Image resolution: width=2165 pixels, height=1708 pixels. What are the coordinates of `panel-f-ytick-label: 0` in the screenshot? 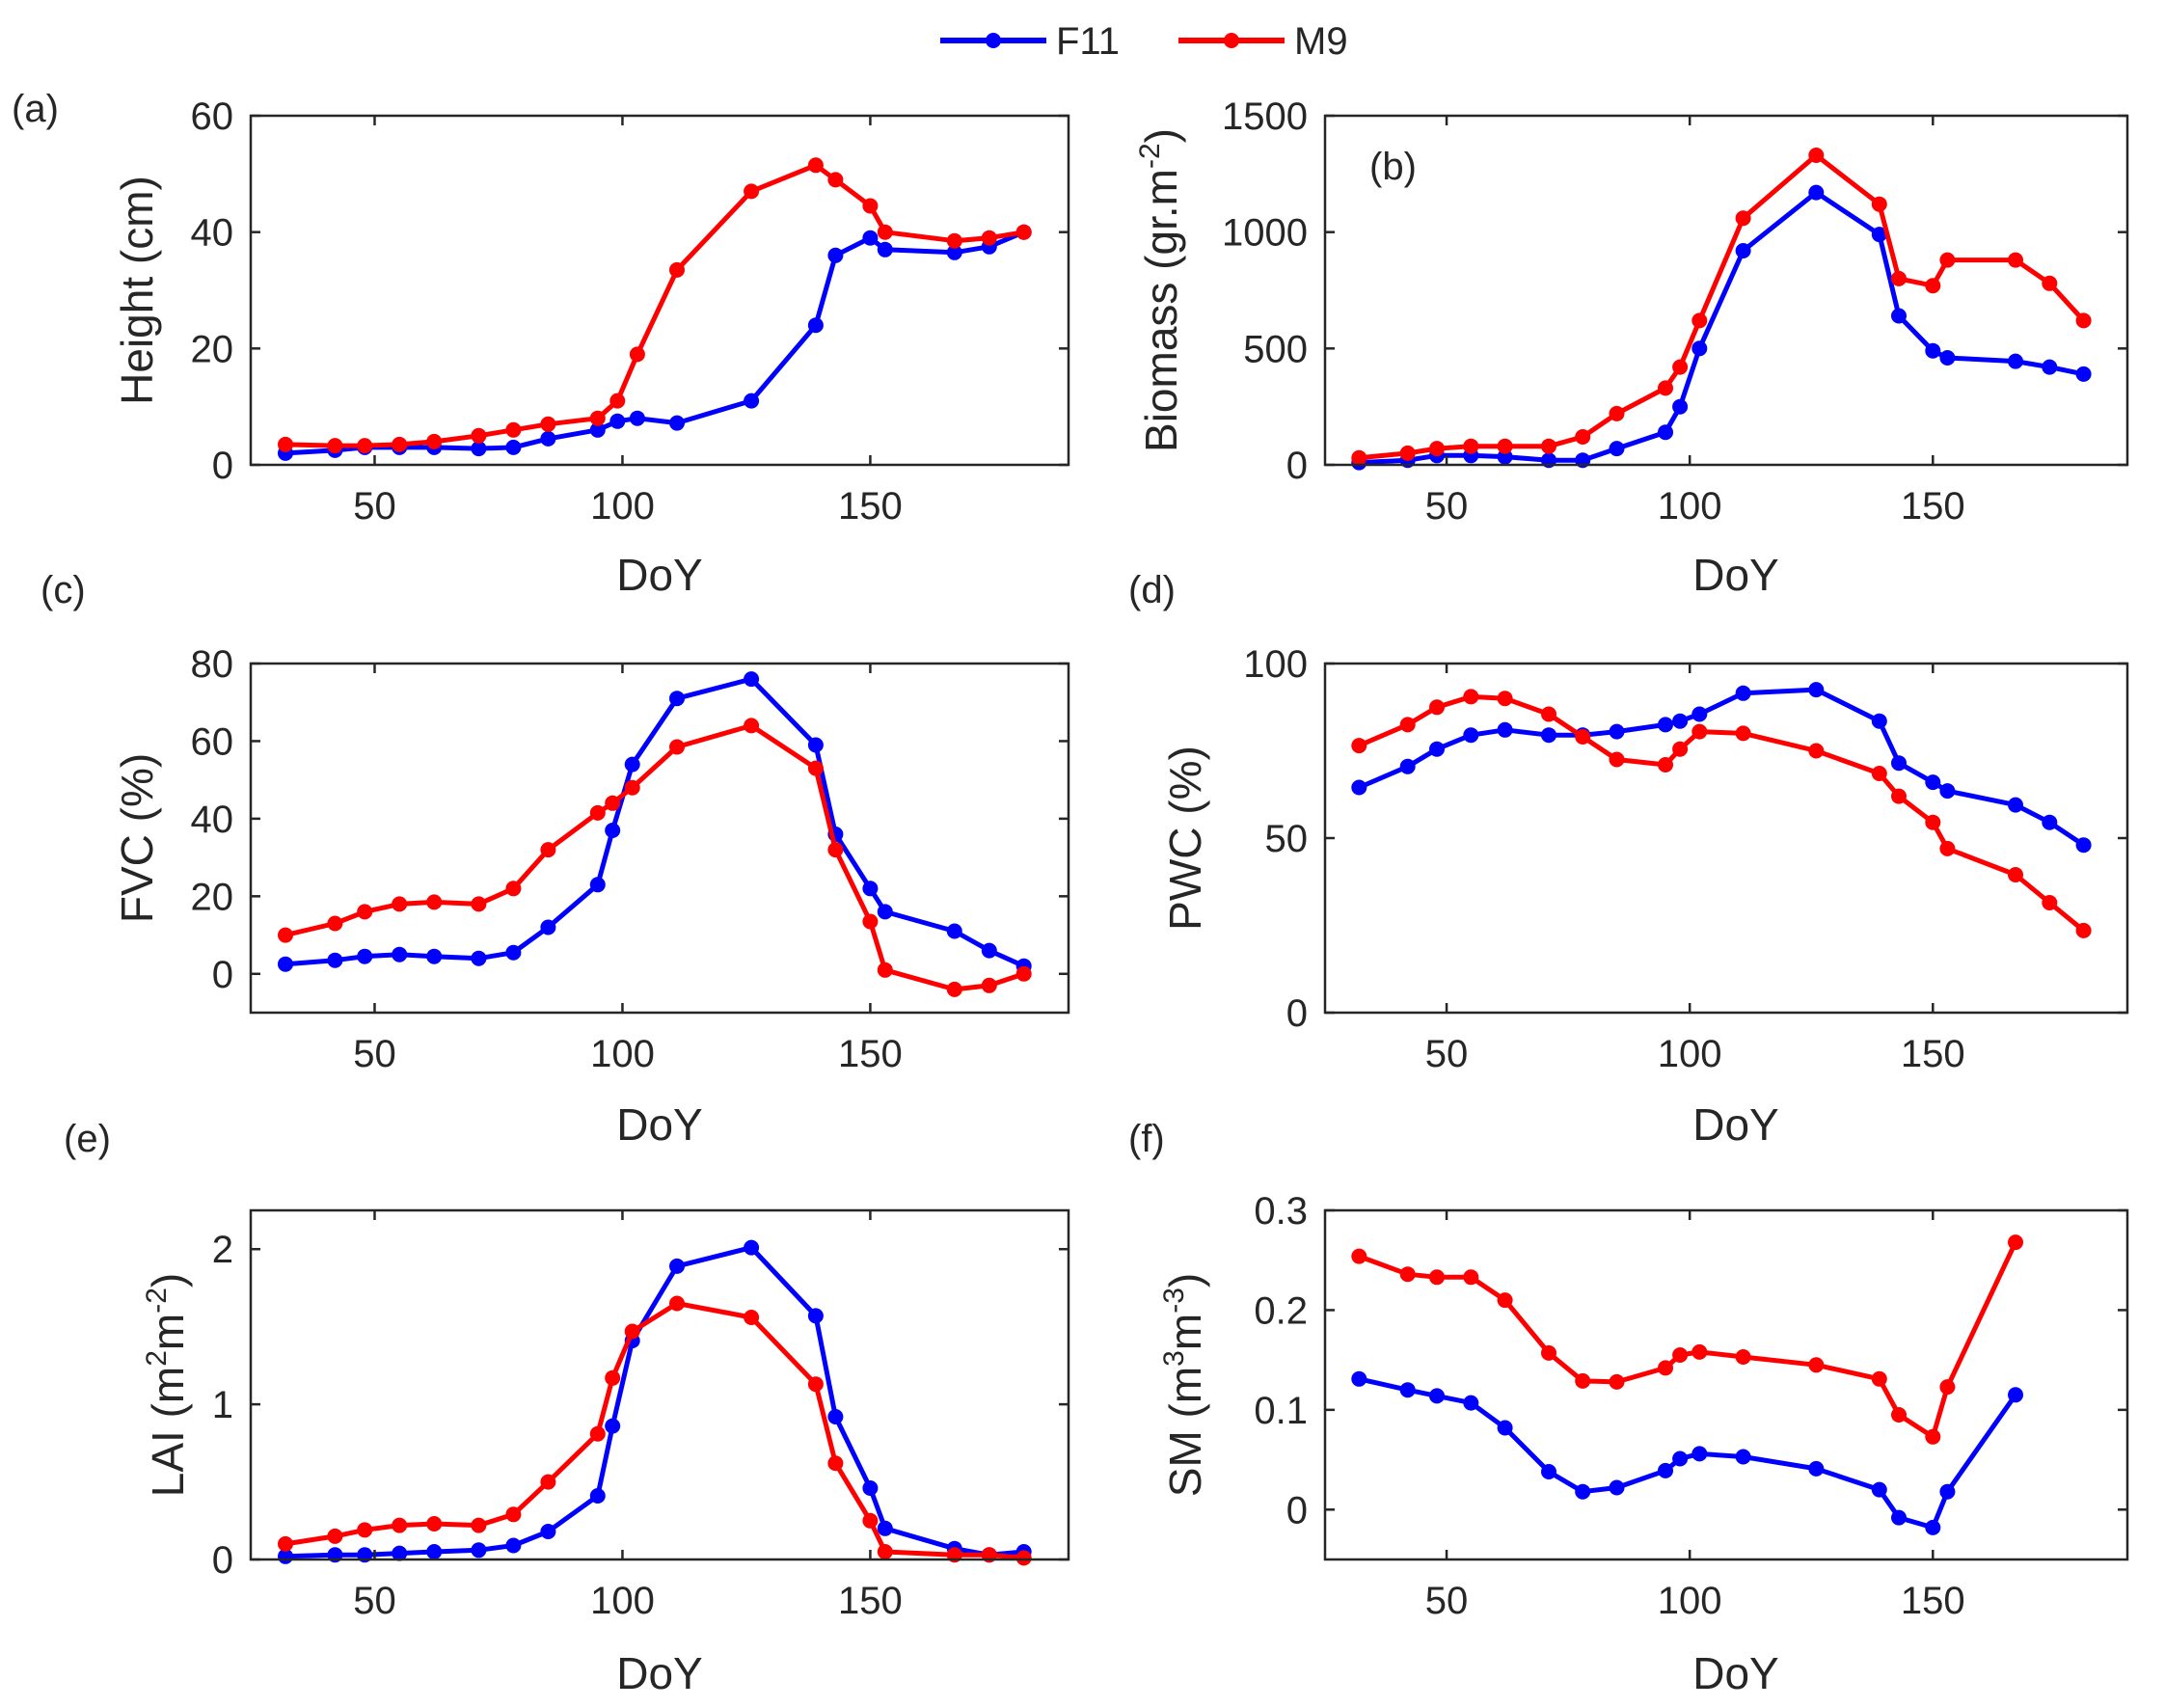 It's located at (1297, 1510).